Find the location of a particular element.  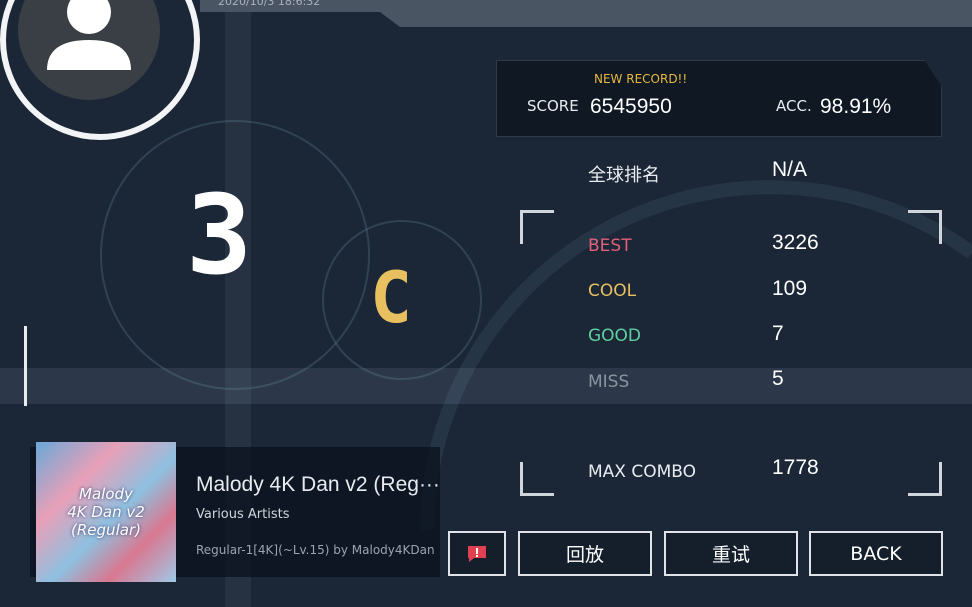

background-stripe is located at coordinates (486, 386).